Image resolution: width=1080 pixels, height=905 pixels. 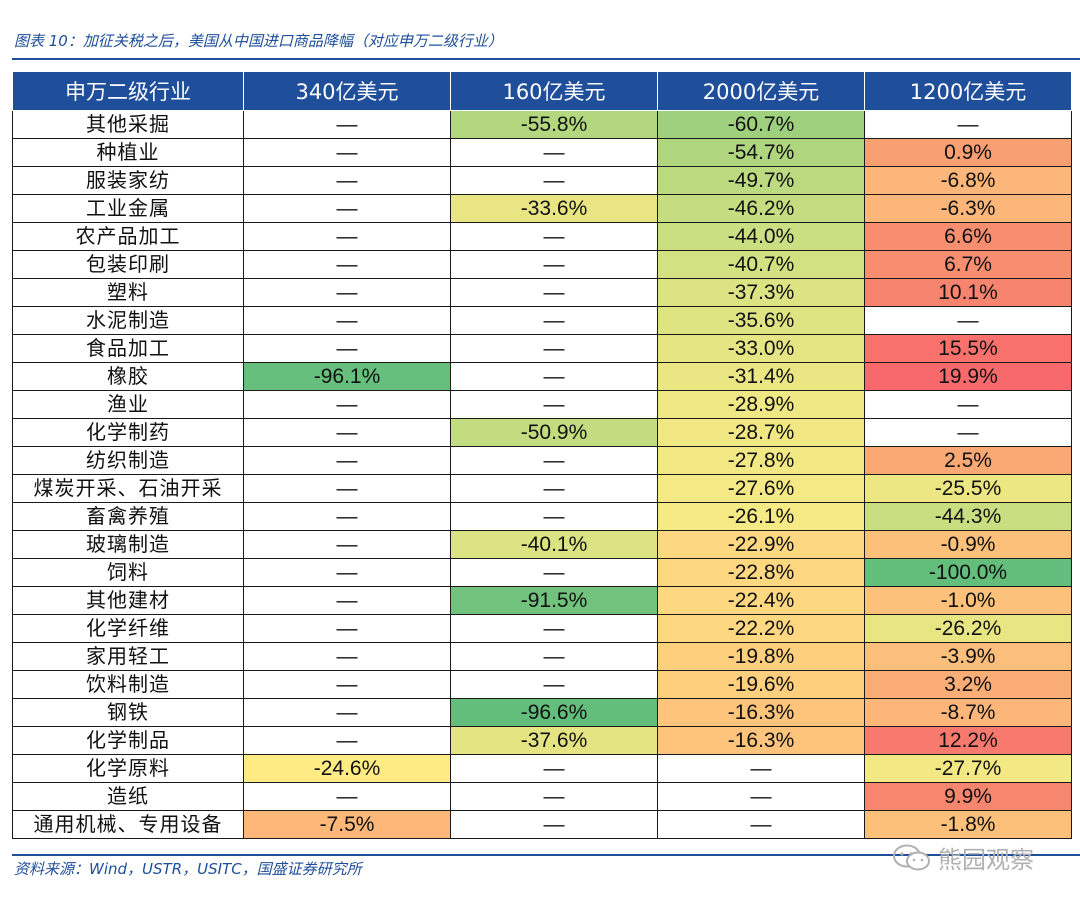 What do you see at coordinates (968, 516) in the screenshot?
I see `value-cell: -44.3%` at bounding box center [968, 516].